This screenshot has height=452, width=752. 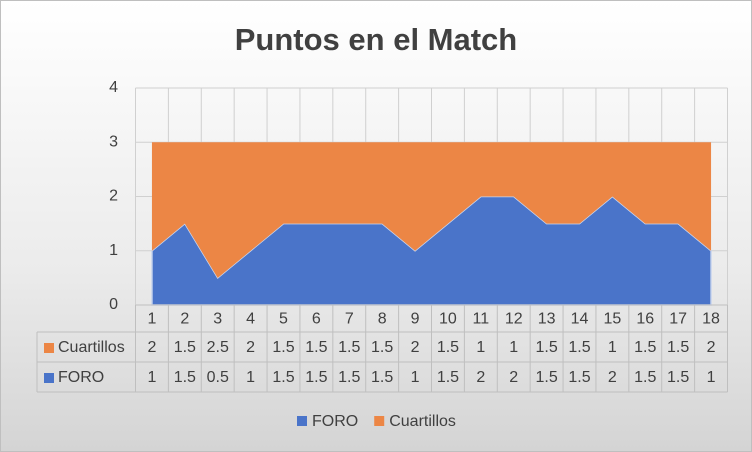 I want to click on y-tick-label: 0, so click(x=113, y=304).